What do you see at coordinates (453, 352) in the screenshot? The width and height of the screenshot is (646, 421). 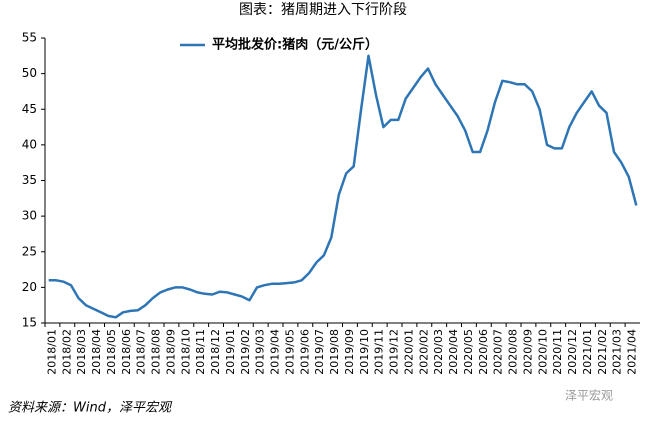 I see `x-tick-label: 2020/04` at bounding box center [453, 352].